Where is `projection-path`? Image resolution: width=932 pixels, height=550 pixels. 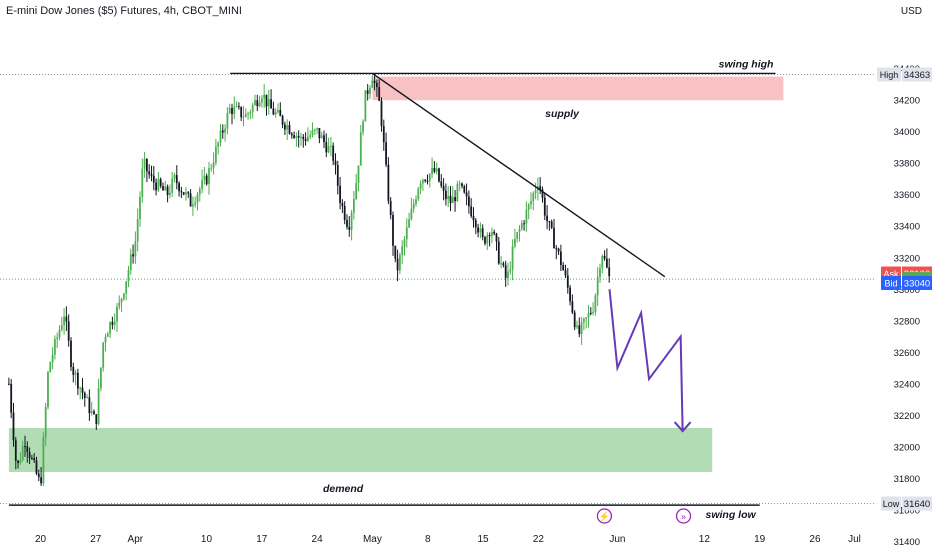
projection-path is located at coordinates (646, 360).